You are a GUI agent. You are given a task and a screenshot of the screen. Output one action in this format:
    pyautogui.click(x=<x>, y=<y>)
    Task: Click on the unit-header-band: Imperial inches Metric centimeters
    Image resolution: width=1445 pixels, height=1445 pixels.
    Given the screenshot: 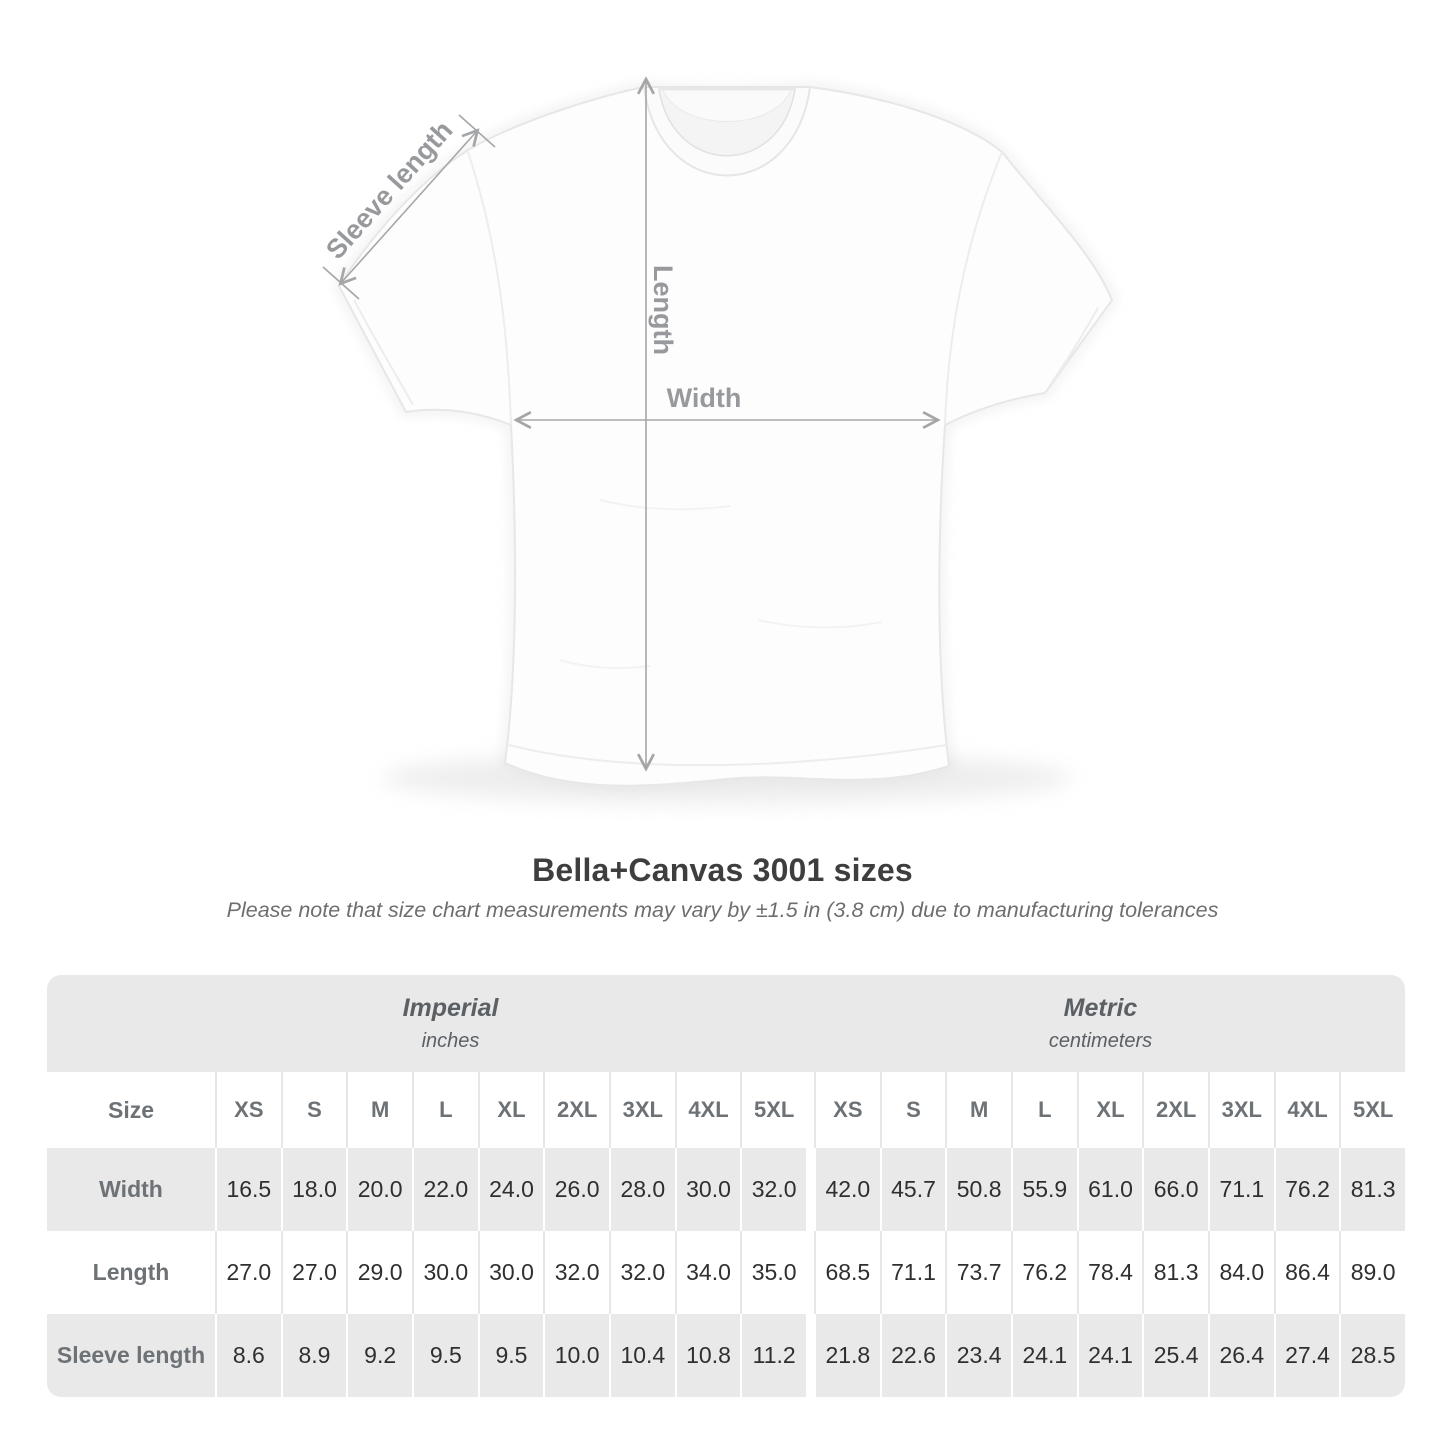 What is the action you would take?
    pyautogui.click(x=726, y=1023)
    